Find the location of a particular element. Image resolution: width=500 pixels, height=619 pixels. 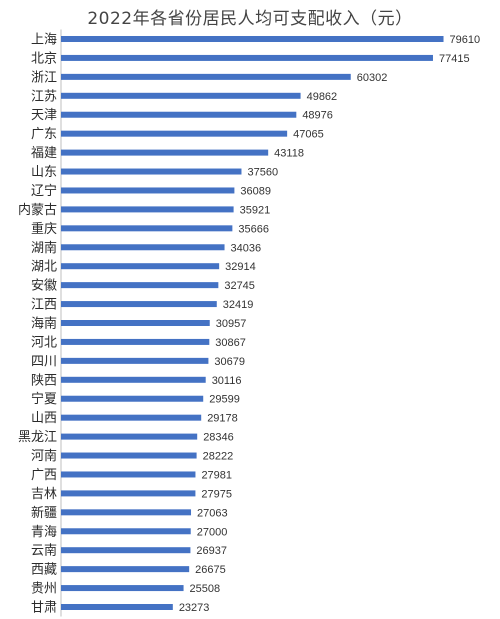

data-label: 34036 is located at coordinates (246, 248).